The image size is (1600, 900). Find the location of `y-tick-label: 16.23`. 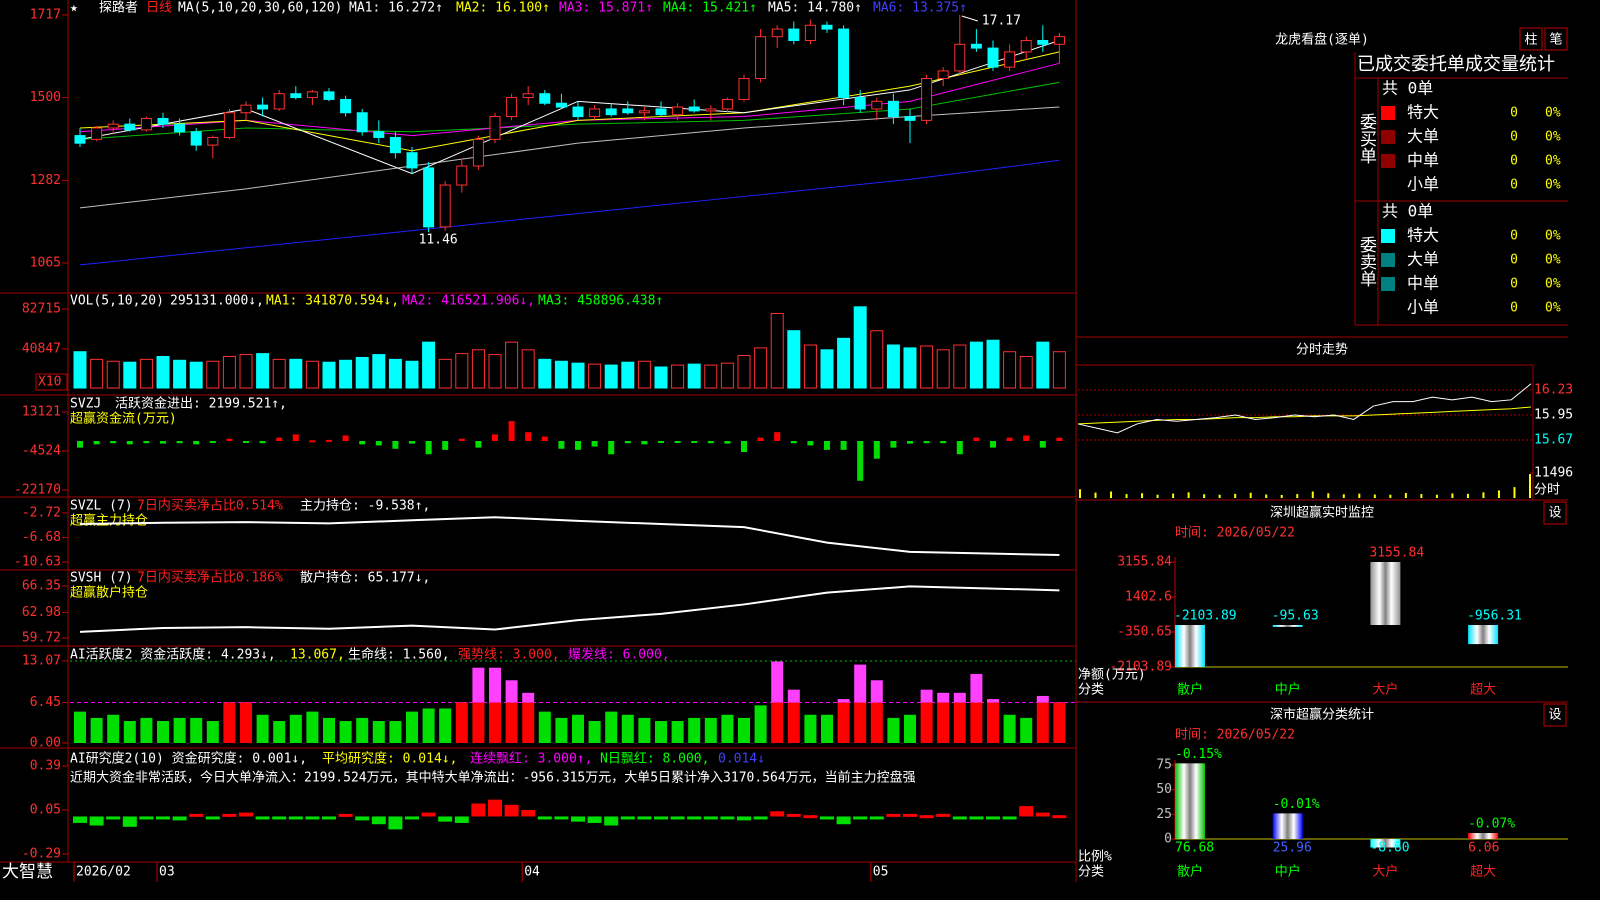

y-tick-label: 16.23 is located at coordinates (1553, 390).